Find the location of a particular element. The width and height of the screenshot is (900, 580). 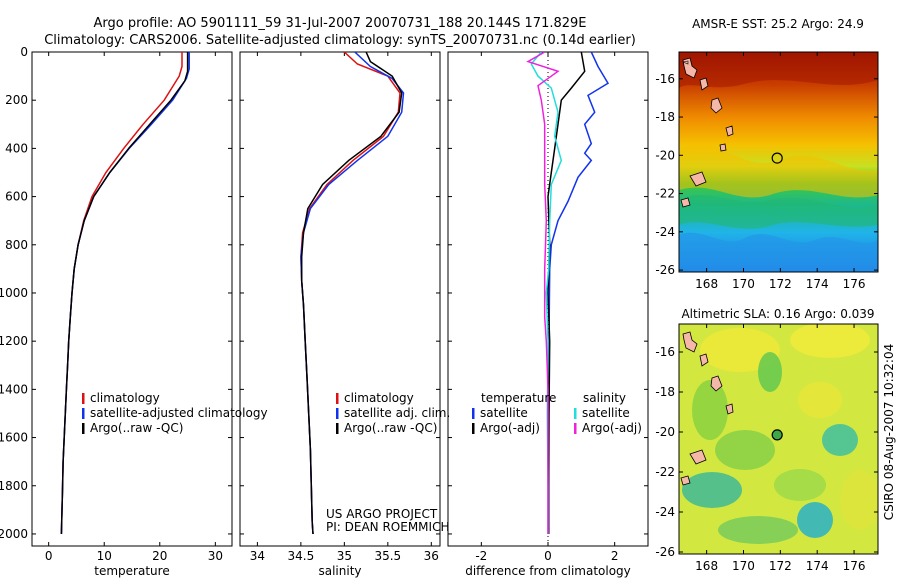

depth-tick-label: 2000 is located at coordinates (14, 534).